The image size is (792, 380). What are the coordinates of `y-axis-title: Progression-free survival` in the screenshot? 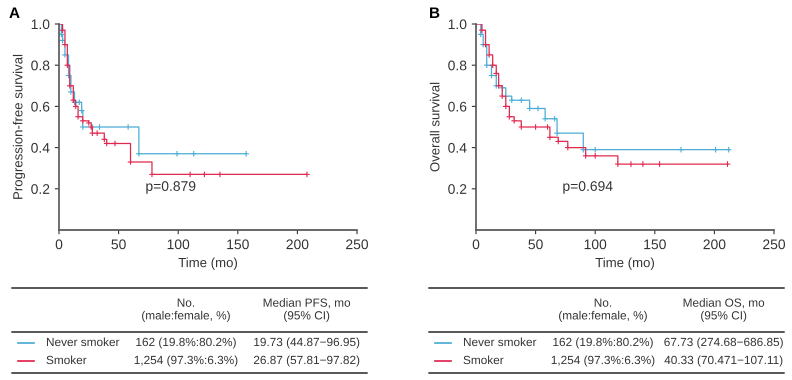 It's located at (19, 126).